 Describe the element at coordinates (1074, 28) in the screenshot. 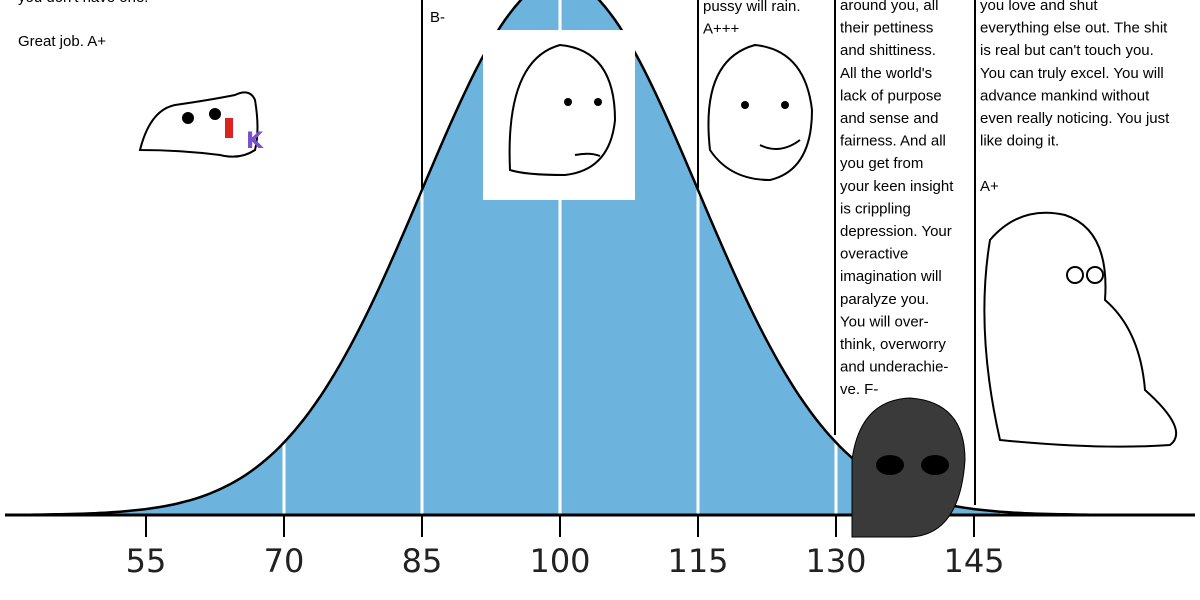

I see `caption-line: everything else out. The shit` at that location.